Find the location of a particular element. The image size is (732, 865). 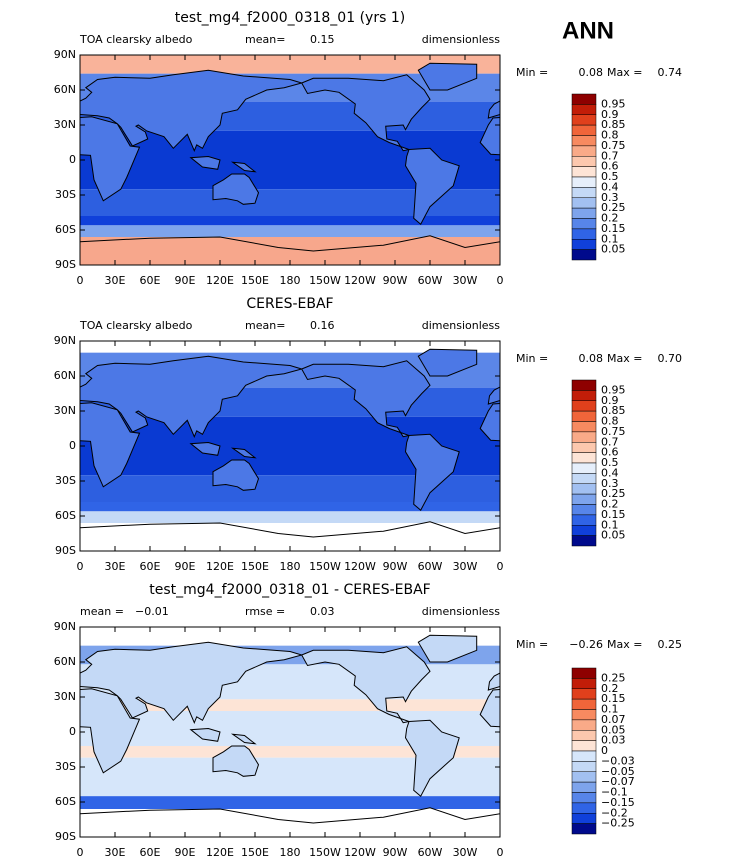

colorbar-label: −0.1 is located at coordinates (614, 792).